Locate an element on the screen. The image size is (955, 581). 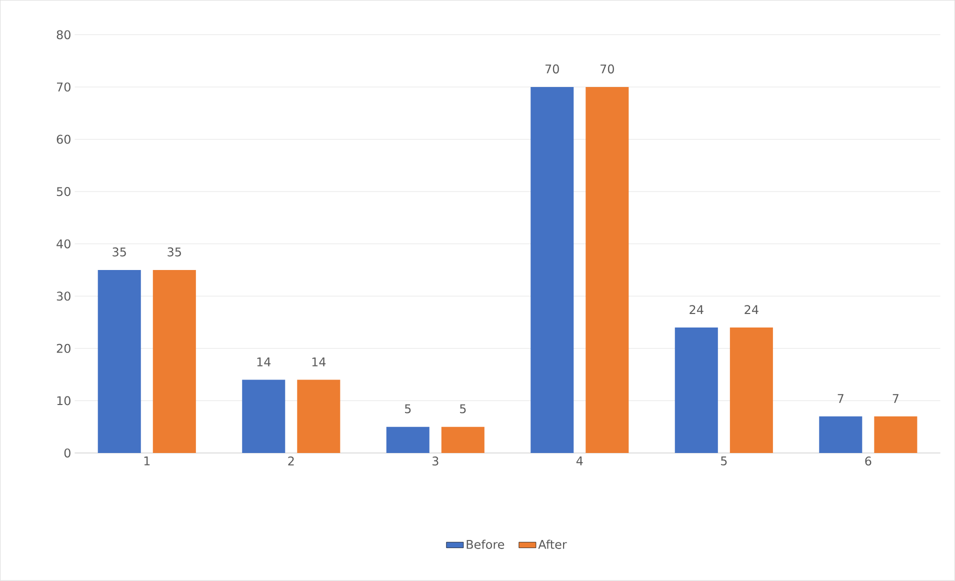
x-tick-label: 1 is located at coordinates (147, 461).